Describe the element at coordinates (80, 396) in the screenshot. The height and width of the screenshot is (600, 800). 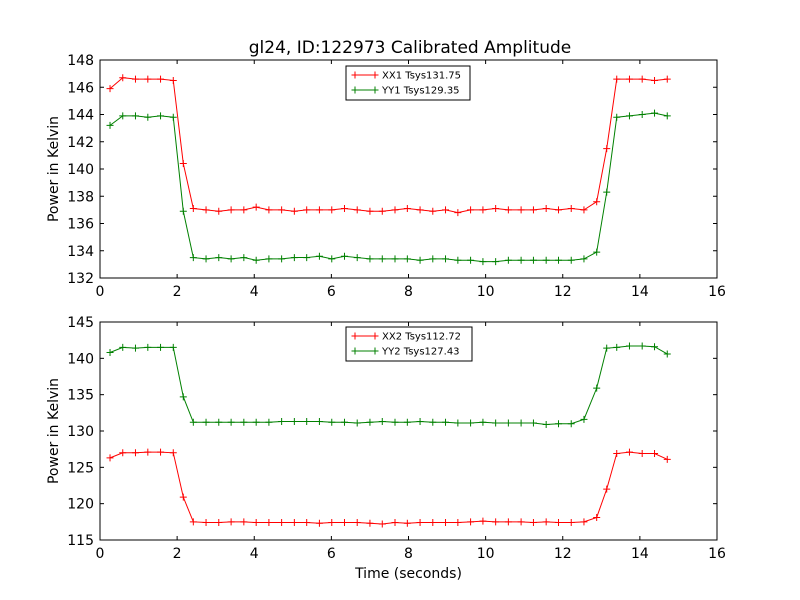
I see `y-tick-label: 135` at that location.